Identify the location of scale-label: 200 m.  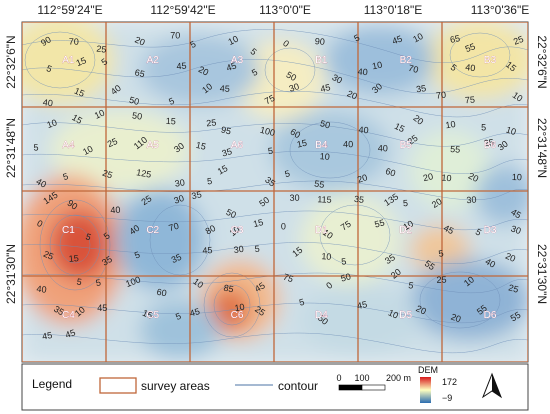
(398, 378).